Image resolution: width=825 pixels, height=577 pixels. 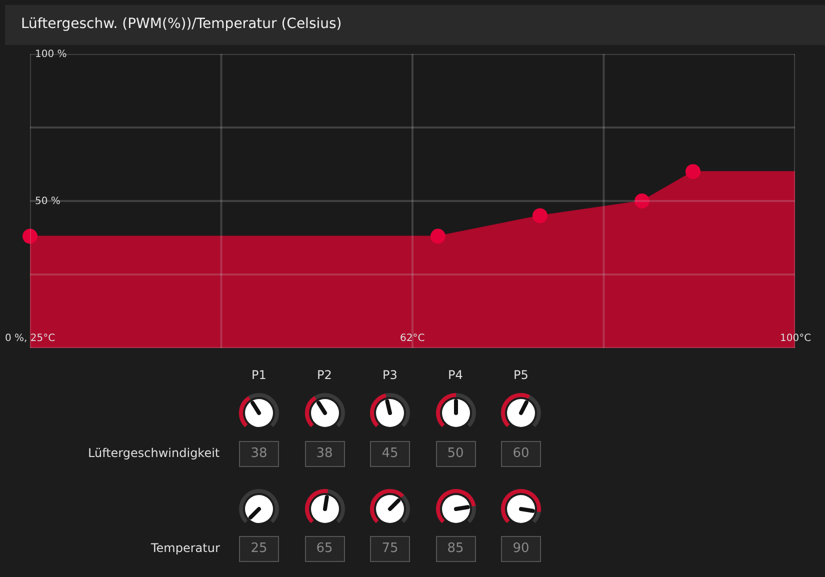 I want to click on category-label: P4, so click(x=455, y=375).